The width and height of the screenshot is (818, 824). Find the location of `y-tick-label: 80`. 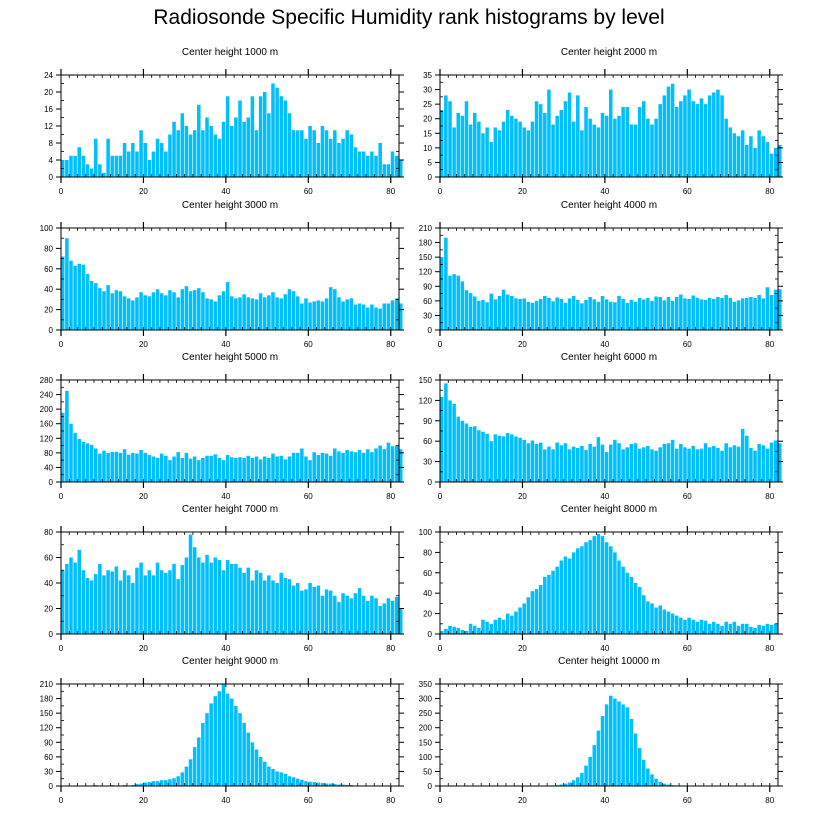

y-tick-label: 80 is located at coordinates (48, 453).